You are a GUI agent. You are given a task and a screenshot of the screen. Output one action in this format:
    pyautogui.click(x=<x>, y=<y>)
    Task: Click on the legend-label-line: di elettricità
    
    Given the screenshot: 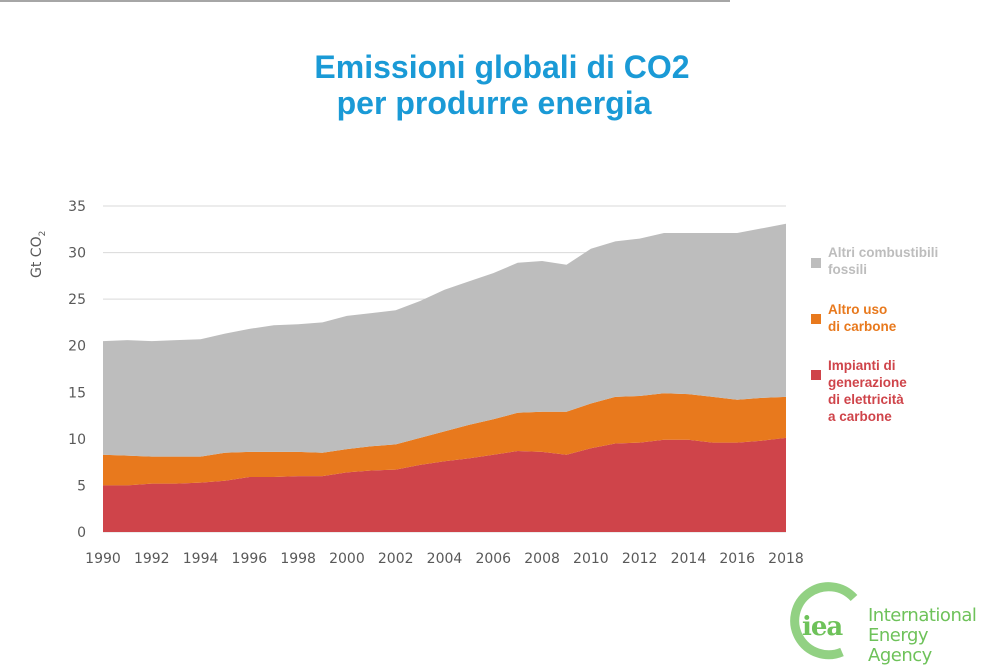 What is the action you would take?
    pyautogui.click(x=866, y=399)
    